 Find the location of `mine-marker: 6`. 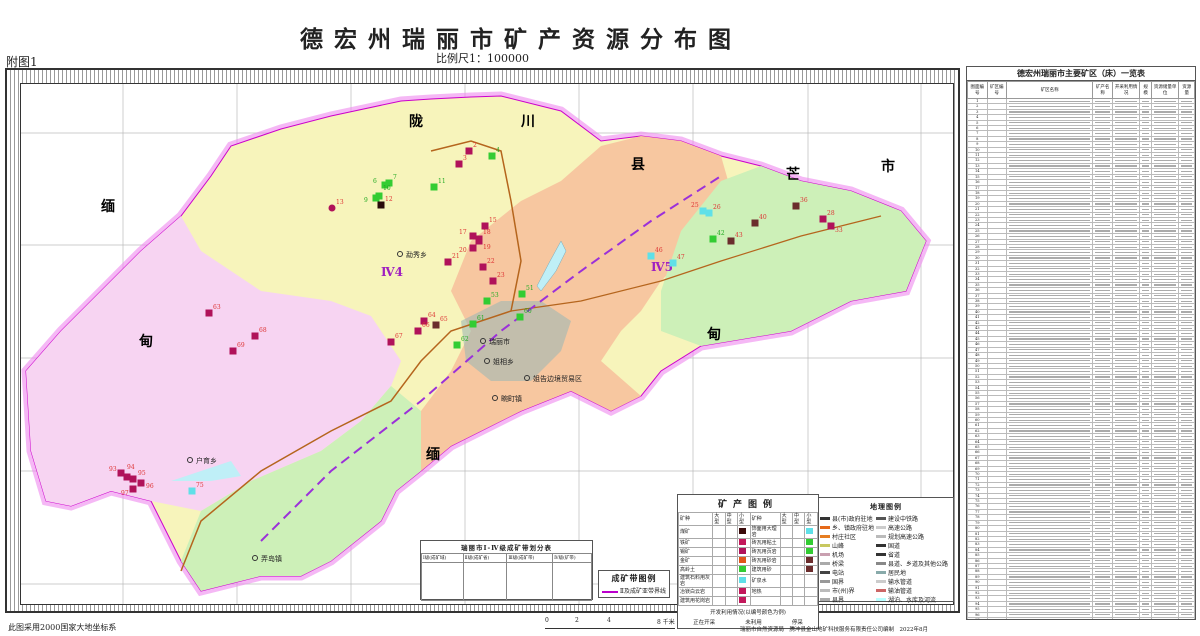

mine-marker: 6 is located at coordinates (381, 183).